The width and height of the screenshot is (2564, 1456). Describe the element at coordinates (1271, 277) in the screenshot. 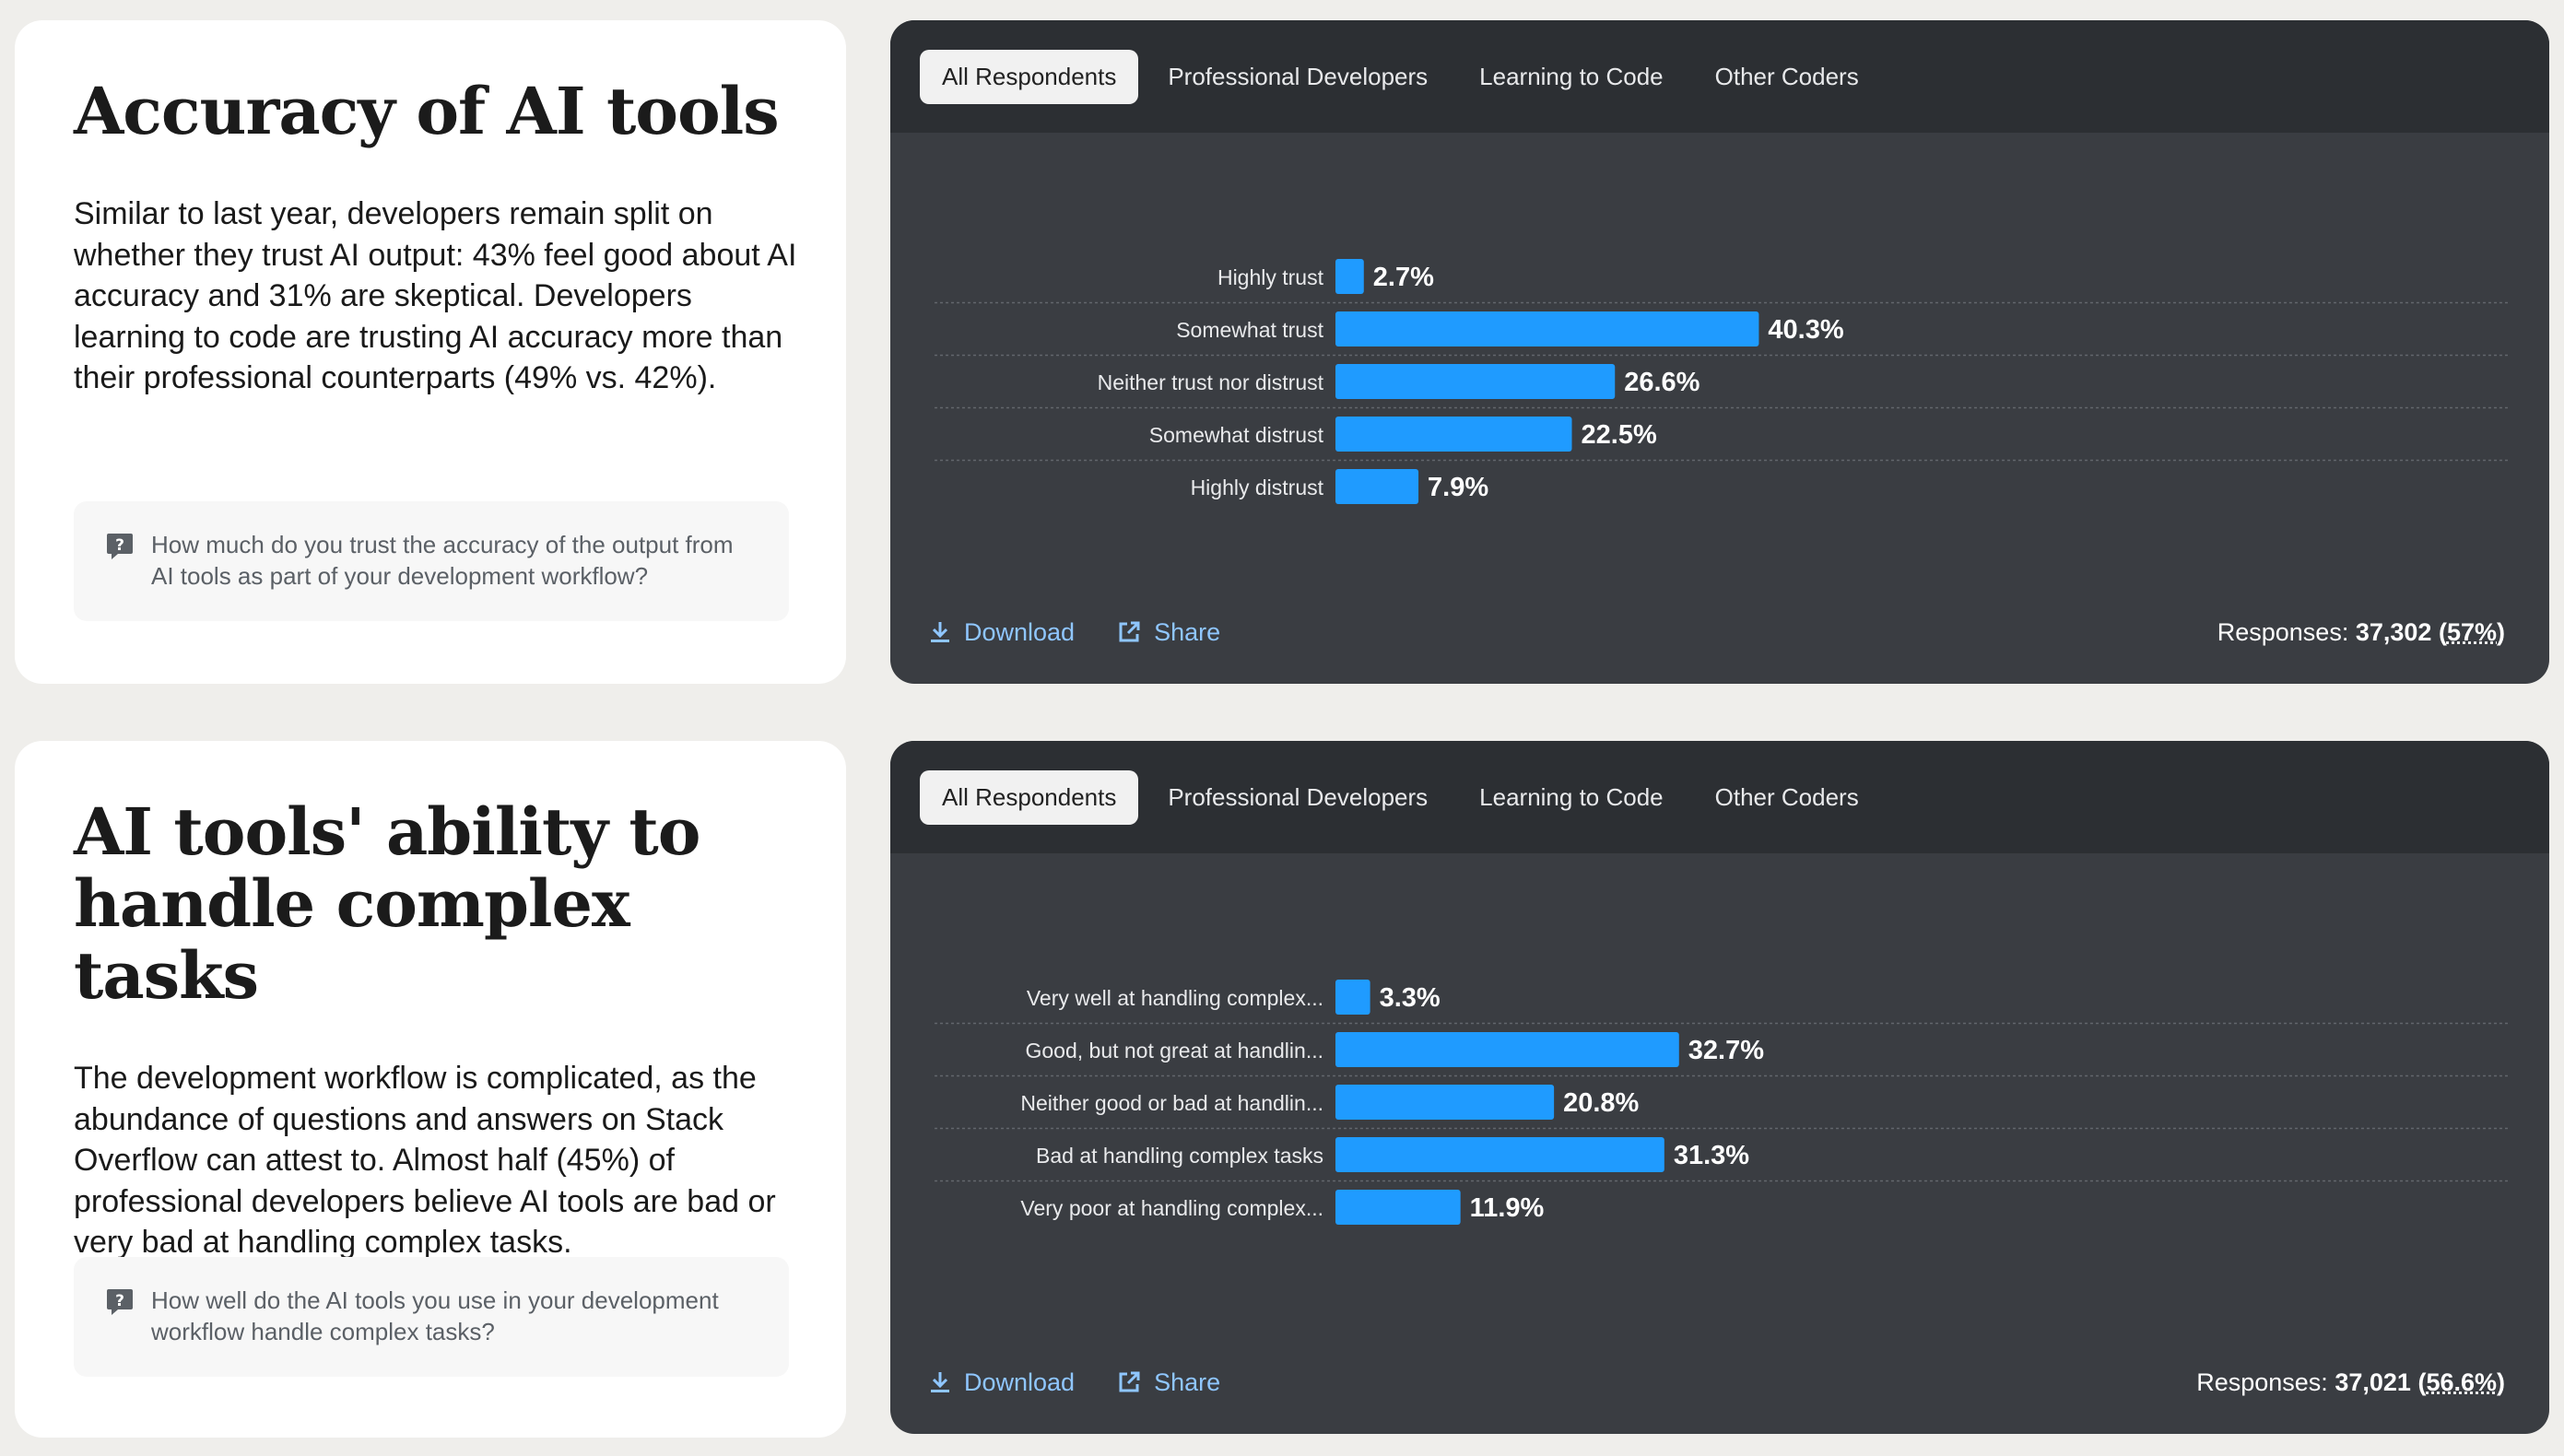

I see `category-label: Highly trust` at that location.